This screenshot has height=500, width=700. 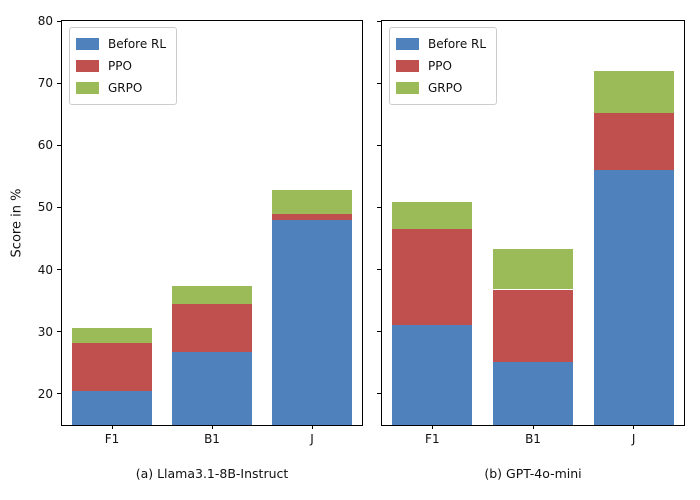 I want to click on y-tick-label: 40, so click(x=45, y=269).